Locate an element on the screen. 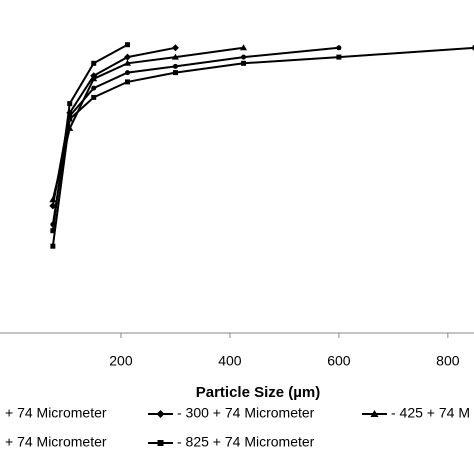 Image resolution: width=474 pixels, height=474 pixels. x-axis-label: Particle Size (µm) is located at coordinates (258, 392).